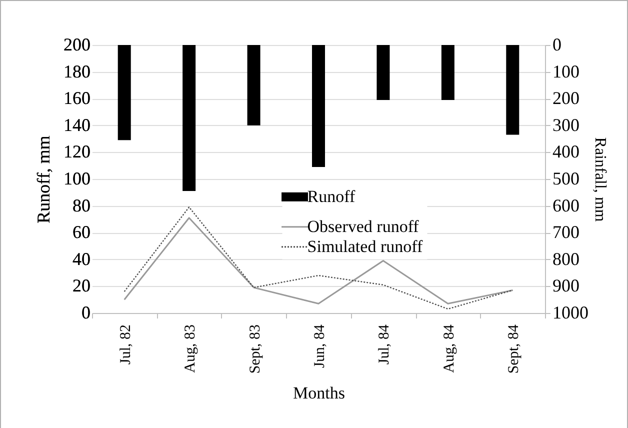 This screenshot has width=628, height=428. Describe the element at coordinates (81, 205) in the screenshot. I see `y-tick-label: 80` at that location.